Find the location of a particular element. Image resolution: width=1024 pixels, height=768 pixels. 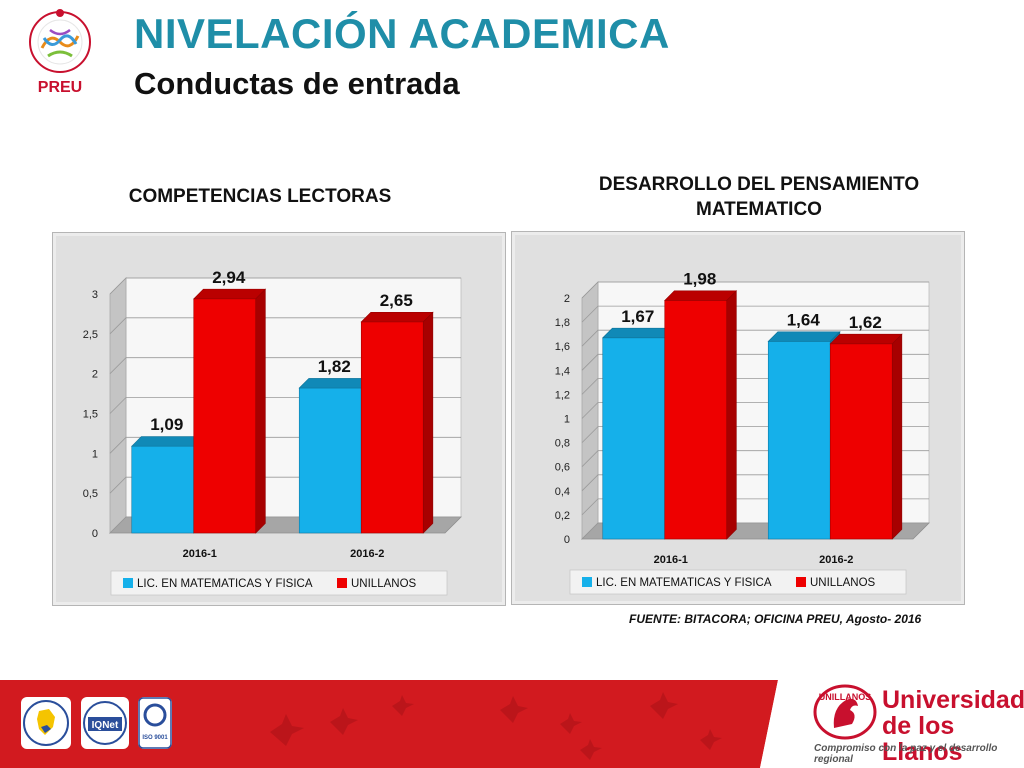

chart-1-heading: COMPETENCIAS LECTORAS is located at coordinates (260, 196).